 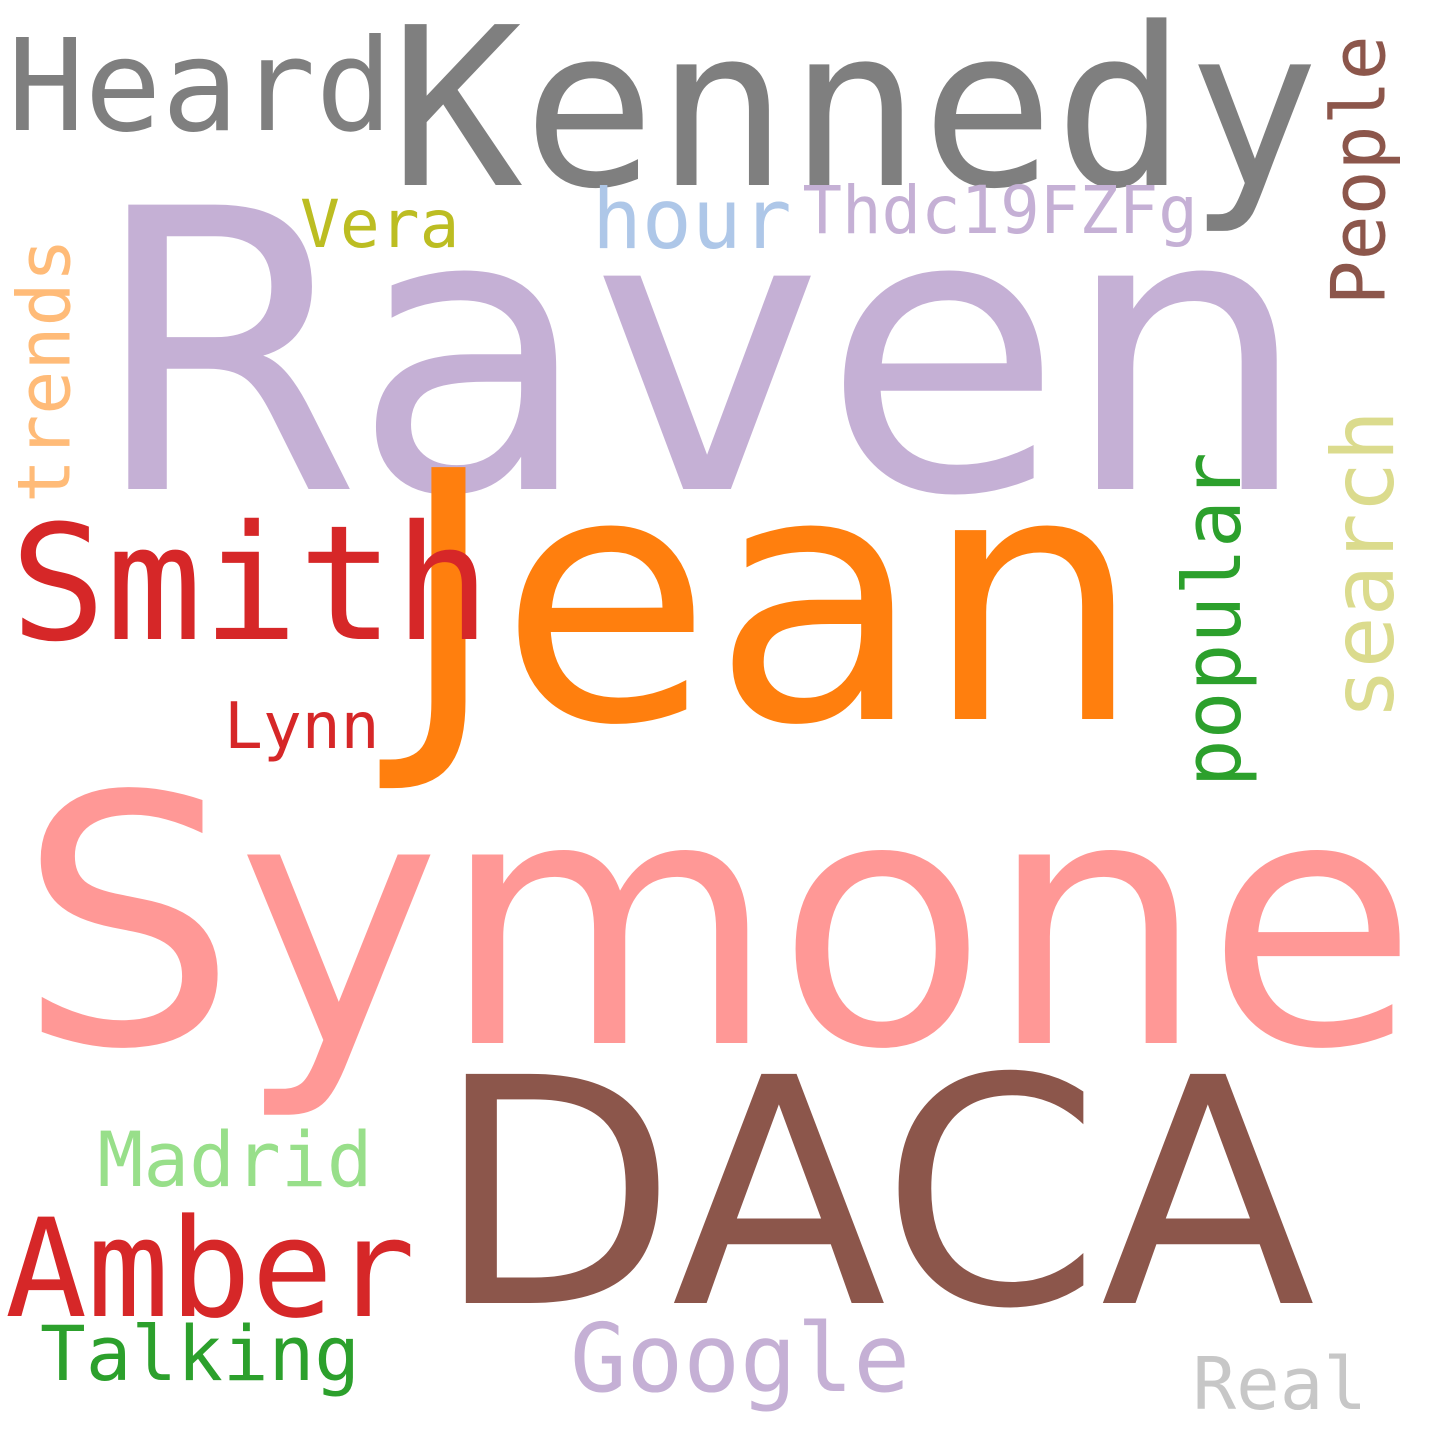 I want to click on word-search: search, so click(x=1364, y=564).